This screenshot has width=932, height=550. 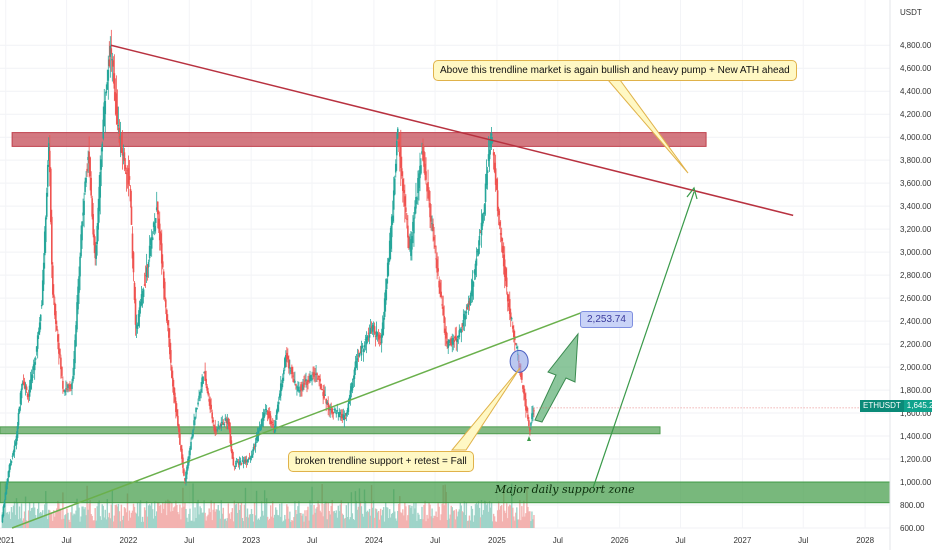 I want to click on major-support-zone, so click(x=445, y=492).